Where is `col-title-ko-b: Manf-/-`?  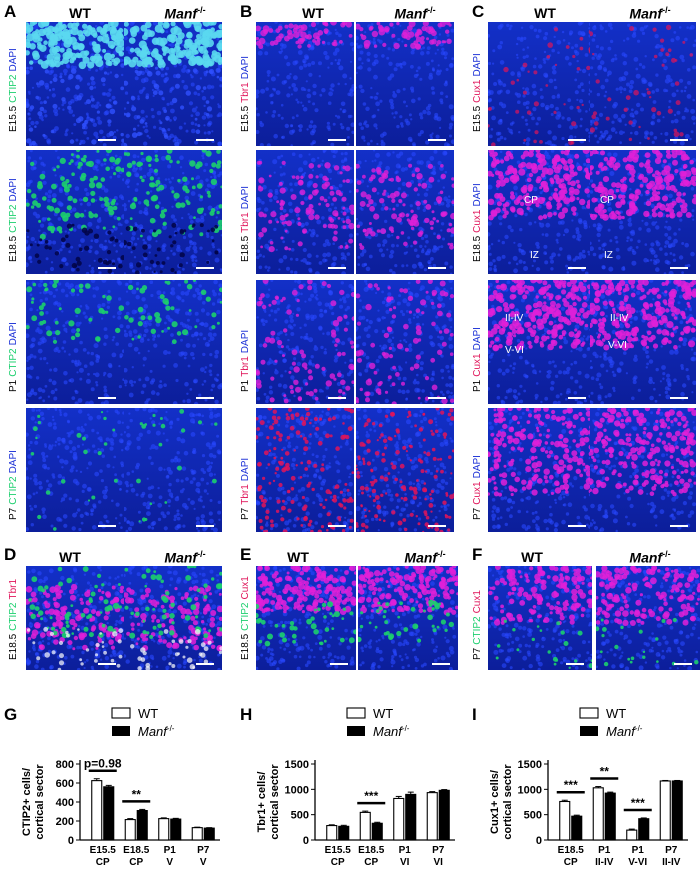
col-title-ko-b: Manf-/- is located at coordinates (415, 13).